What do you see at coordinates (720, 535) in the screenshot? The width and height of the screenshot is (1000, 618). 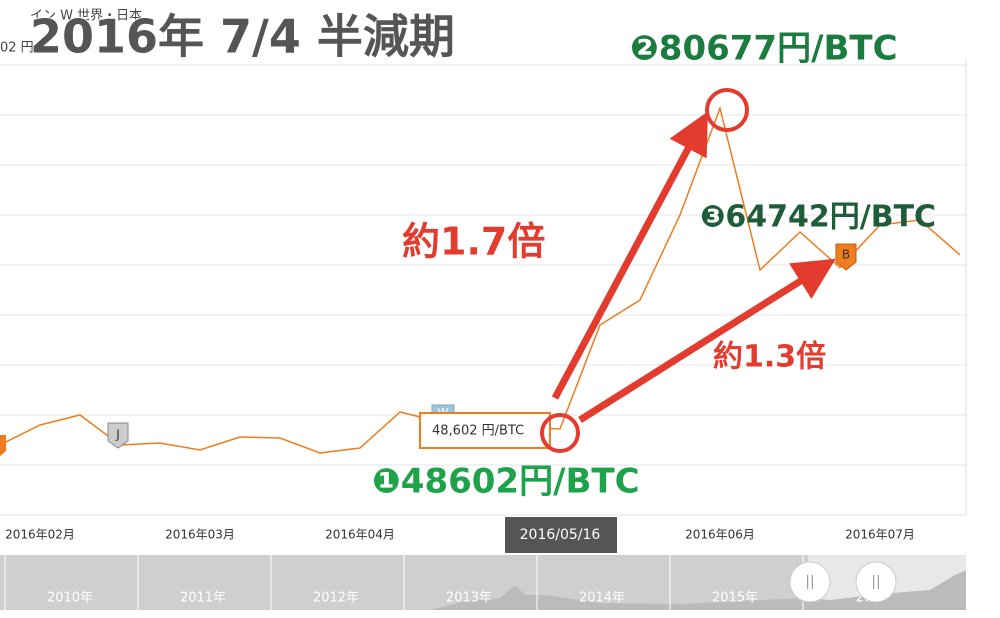 I see `x-tick-label: 2016年06月` at bounding box center [720, 535].